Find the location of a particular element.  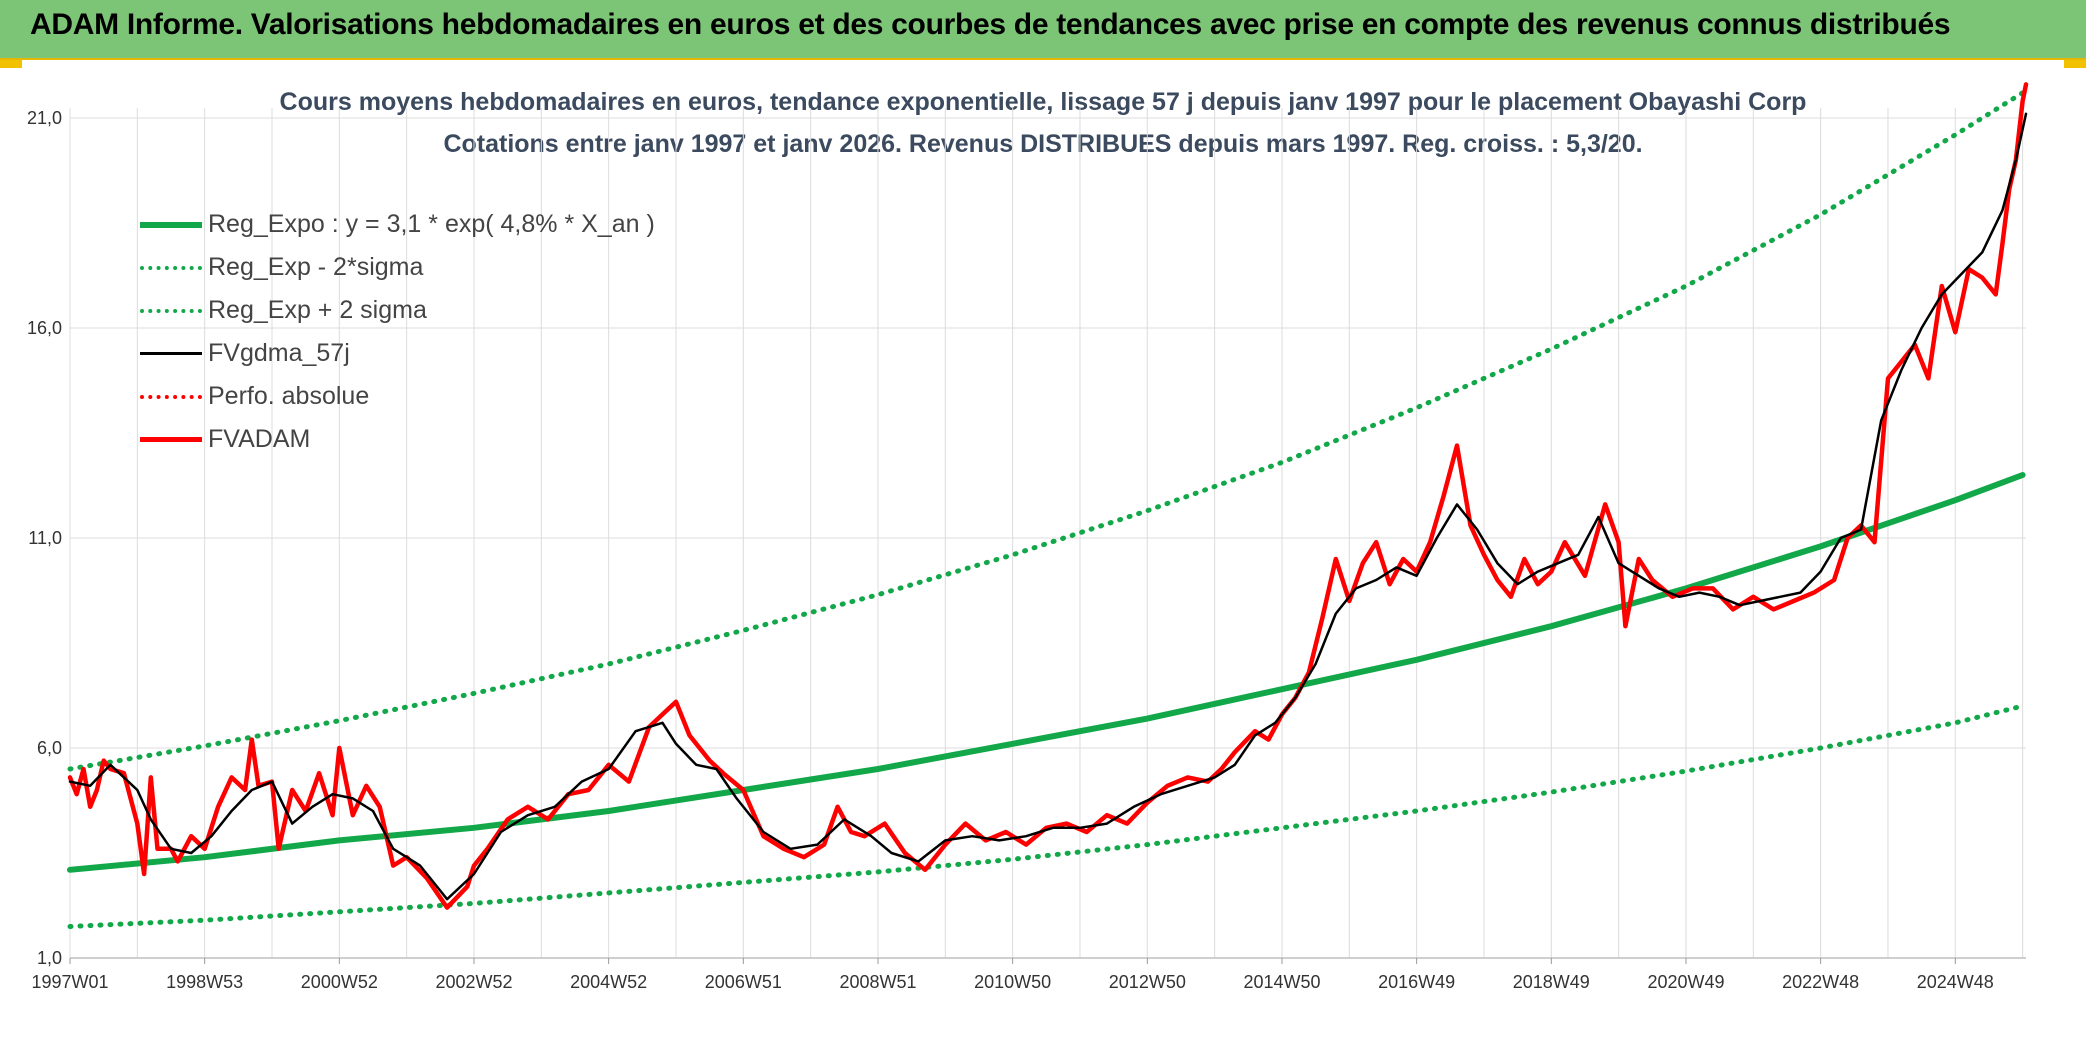

legend-reg-expo: Reg_Expo : y = 3,1 * exp( 4,8% * X_an ) is located at coordinates (397, 224).